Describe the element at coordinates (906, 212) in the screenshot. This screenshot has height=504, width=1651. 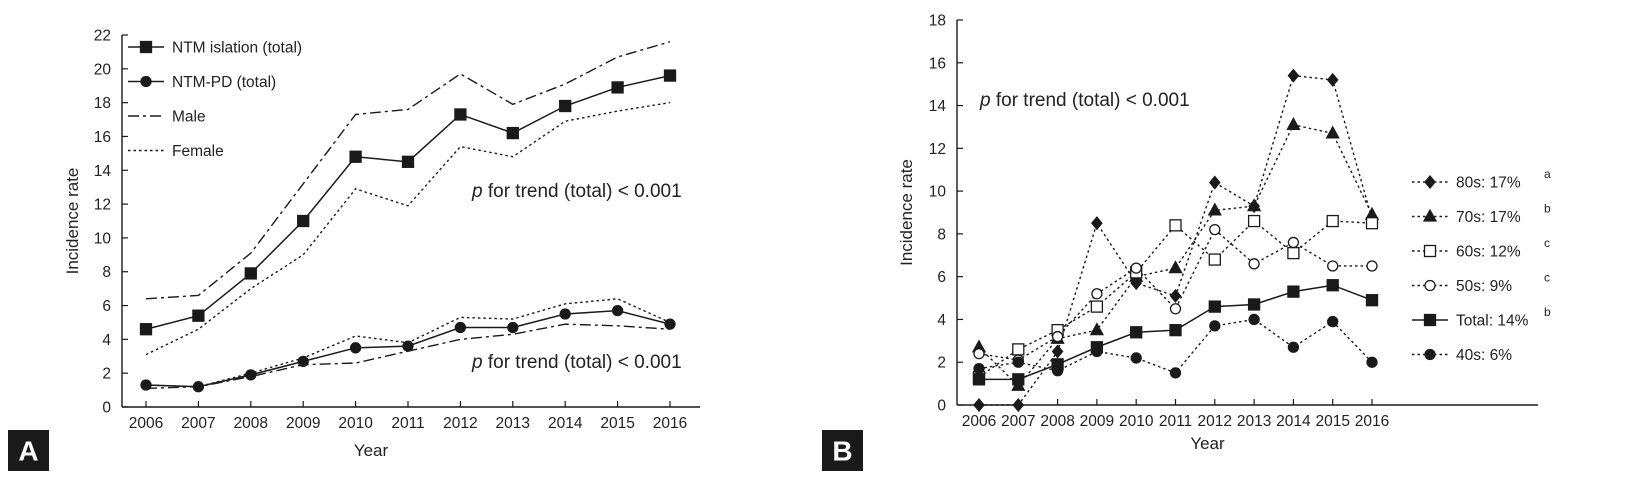
I see `y-axis-title: Incidence rate` at that location.